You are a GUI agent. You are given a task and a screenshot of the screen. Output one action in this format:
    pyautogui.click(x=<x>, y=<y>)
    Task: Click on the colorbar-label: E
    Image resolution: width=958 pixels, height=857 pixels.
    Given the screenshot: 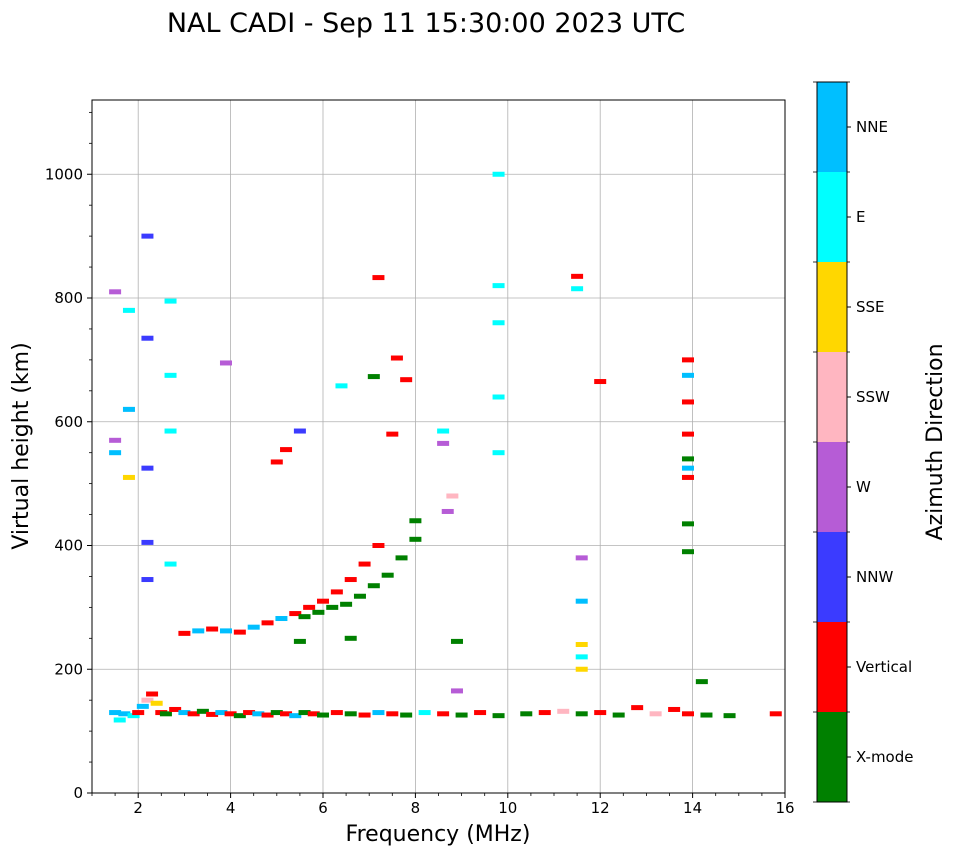 What is the action you would take?
    pyautogui.click(x=860, y=217)
    